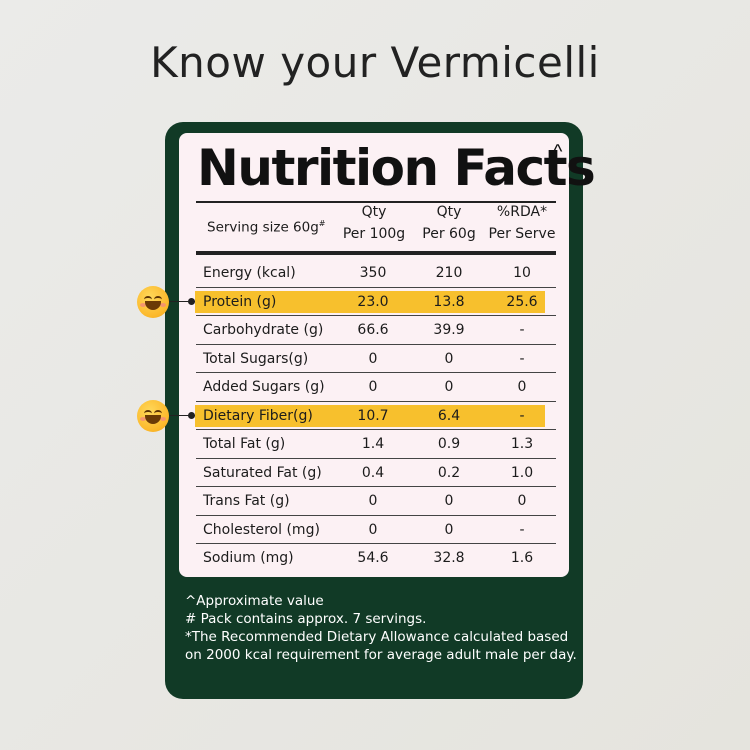  Describe the element at coordinates (376, 202) in the screenshot. I see `title-rule` at that location.